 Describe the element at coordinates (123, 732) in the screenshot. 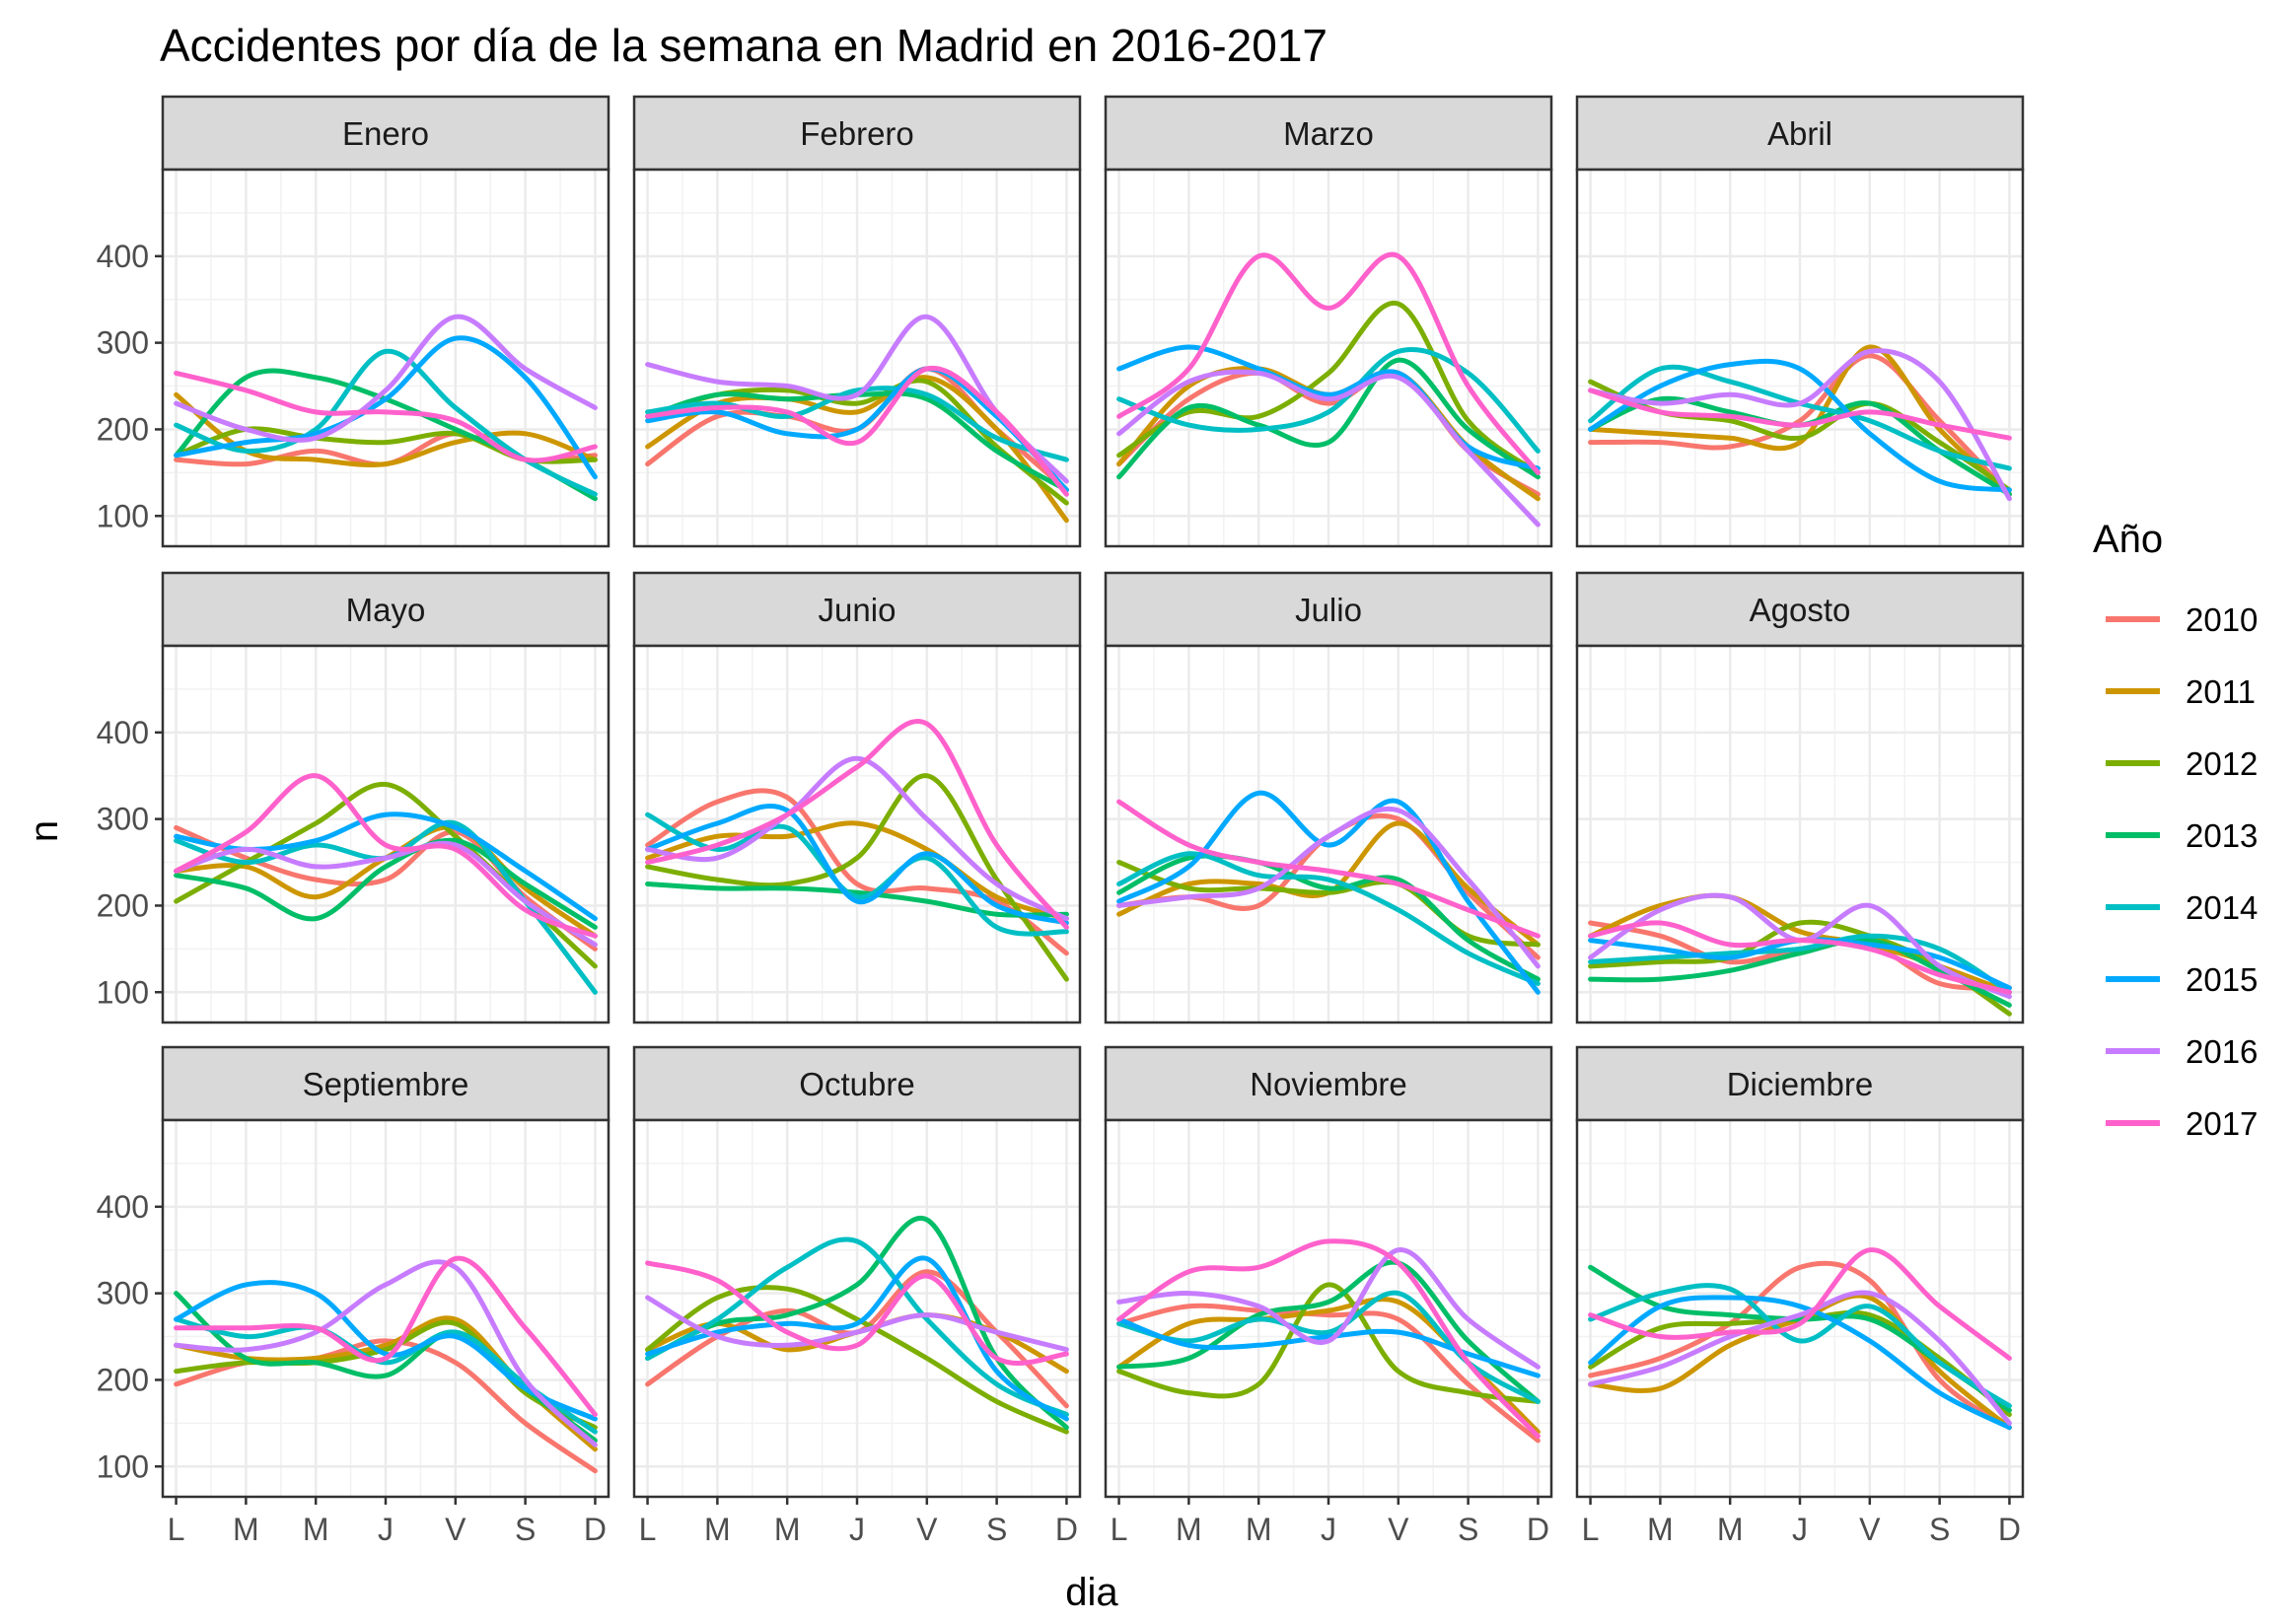

I see `y-tick-label: 400` at that location.